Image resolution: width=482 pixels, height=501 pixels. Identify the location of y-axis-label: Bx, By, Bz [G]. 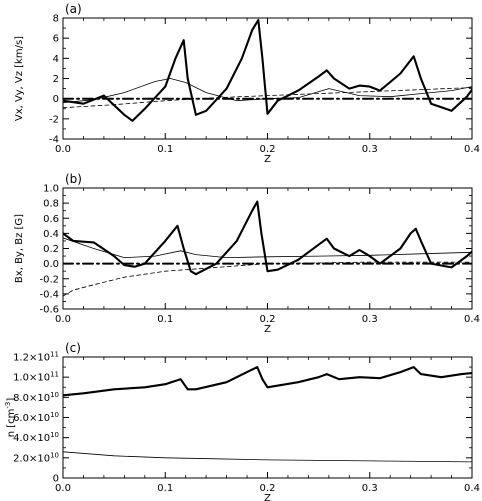
(19, 248).